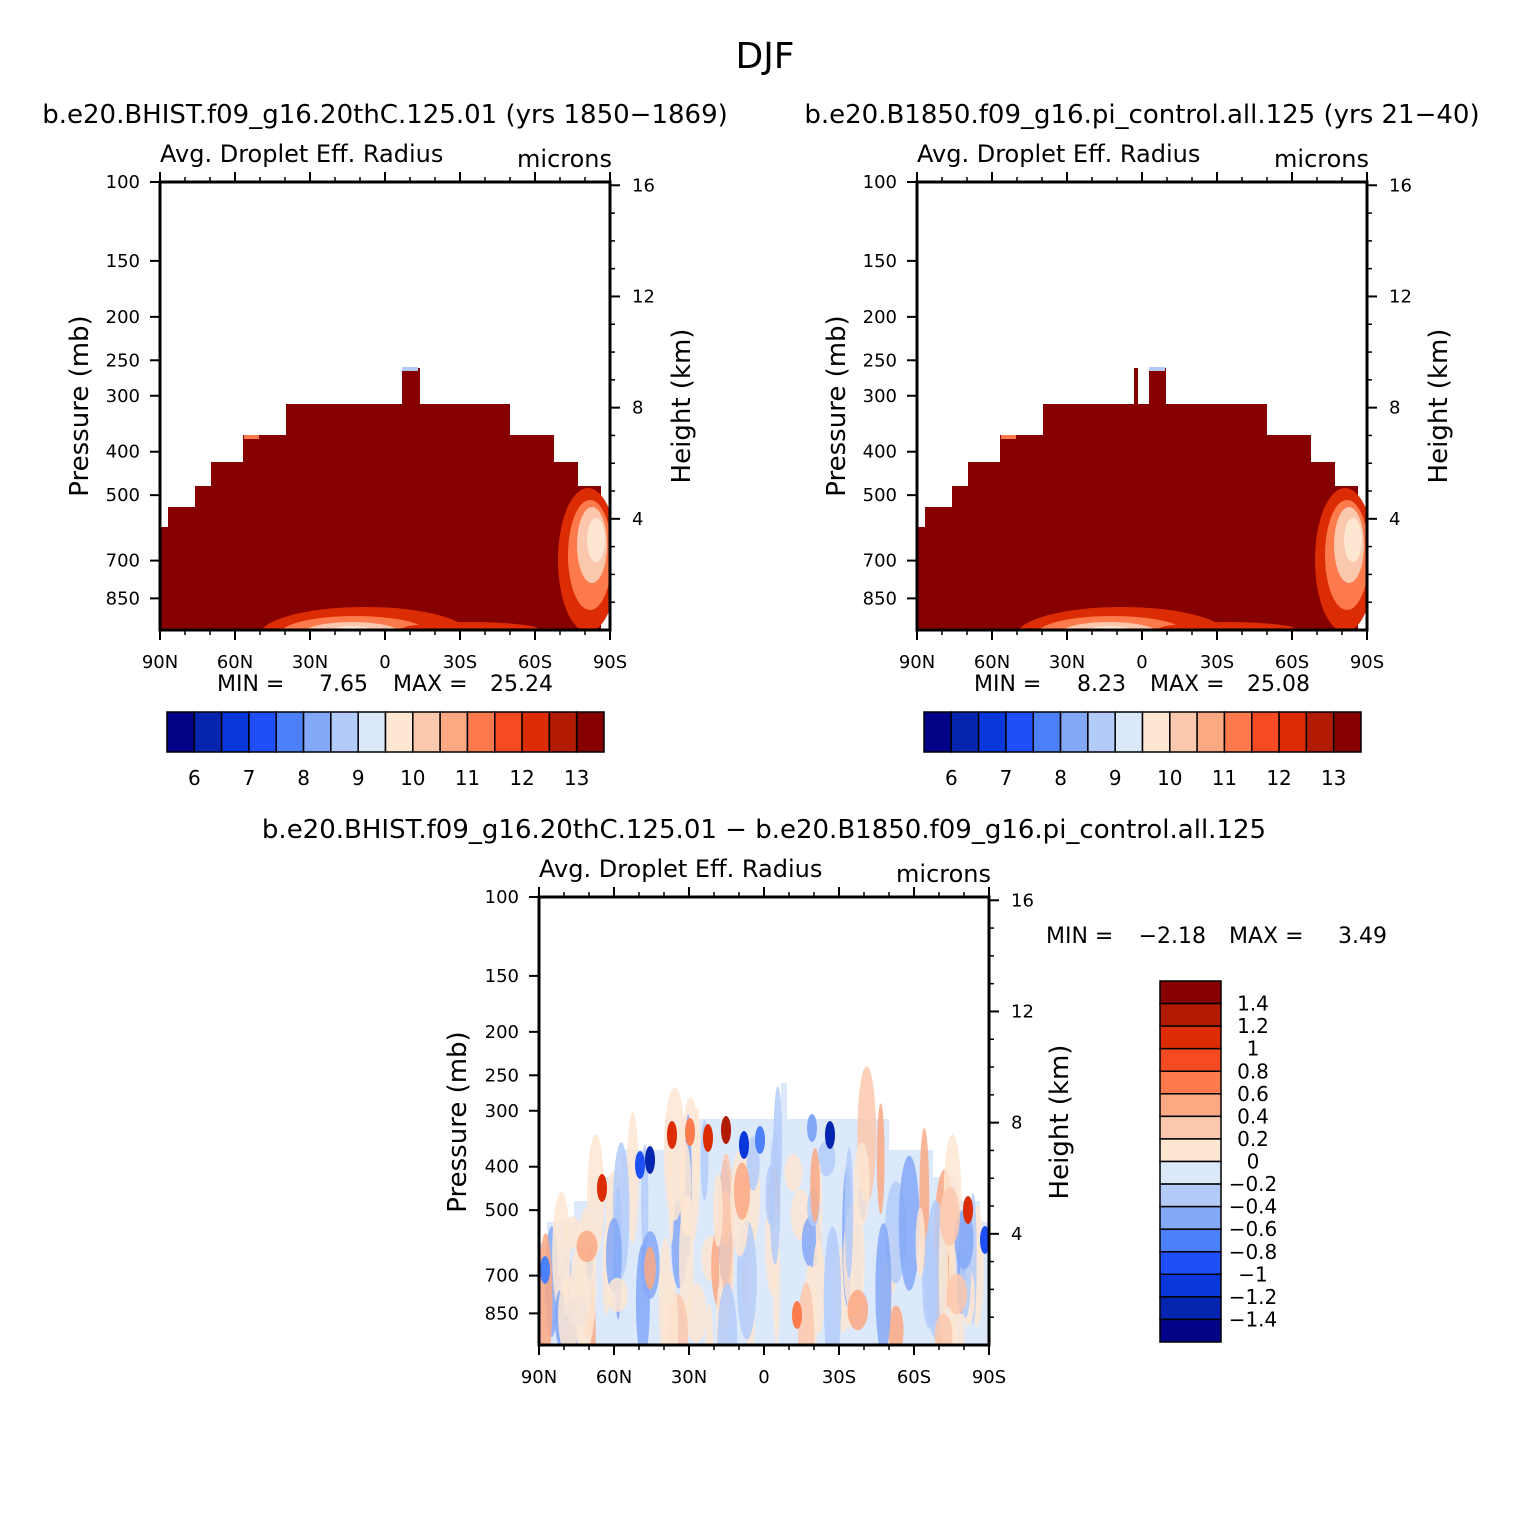 The image size is (1530, 1530). What do you see at coordinates (194, 778) in the screenshot?
I see `colorbar-label: 6` at bounding box center [194, 778].